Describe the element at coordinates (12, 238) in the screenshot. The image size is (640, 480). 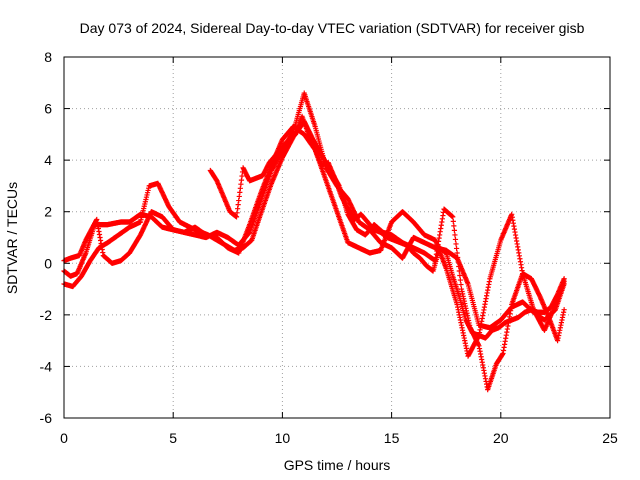
I see `y-axis-label: SDTVAR / TECUs` at that location.